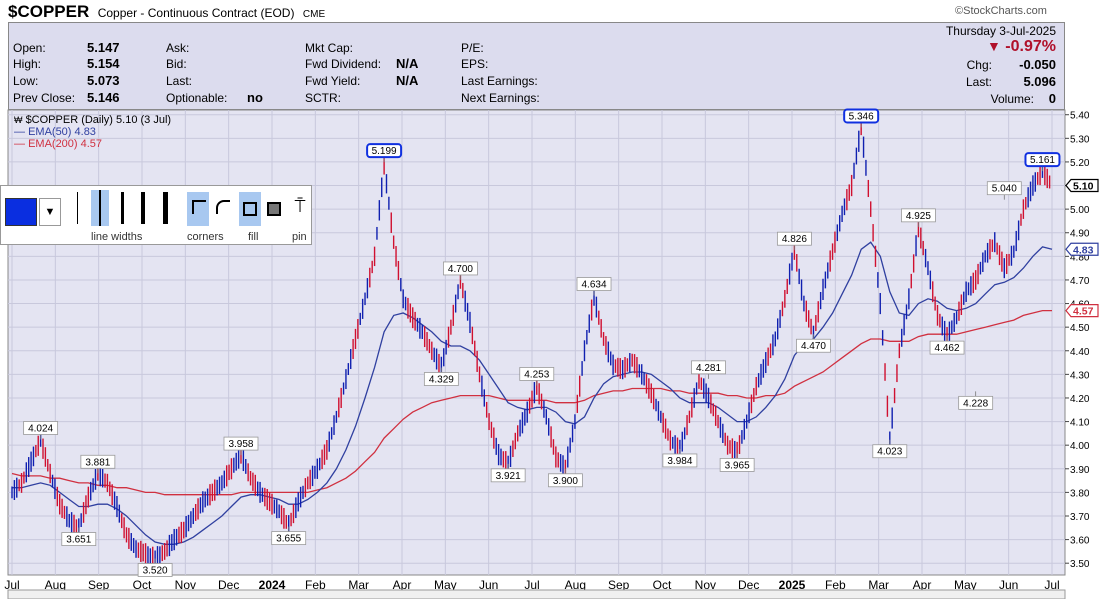  I want to click on y-tick-label: 3.60, so click(1080, 541).